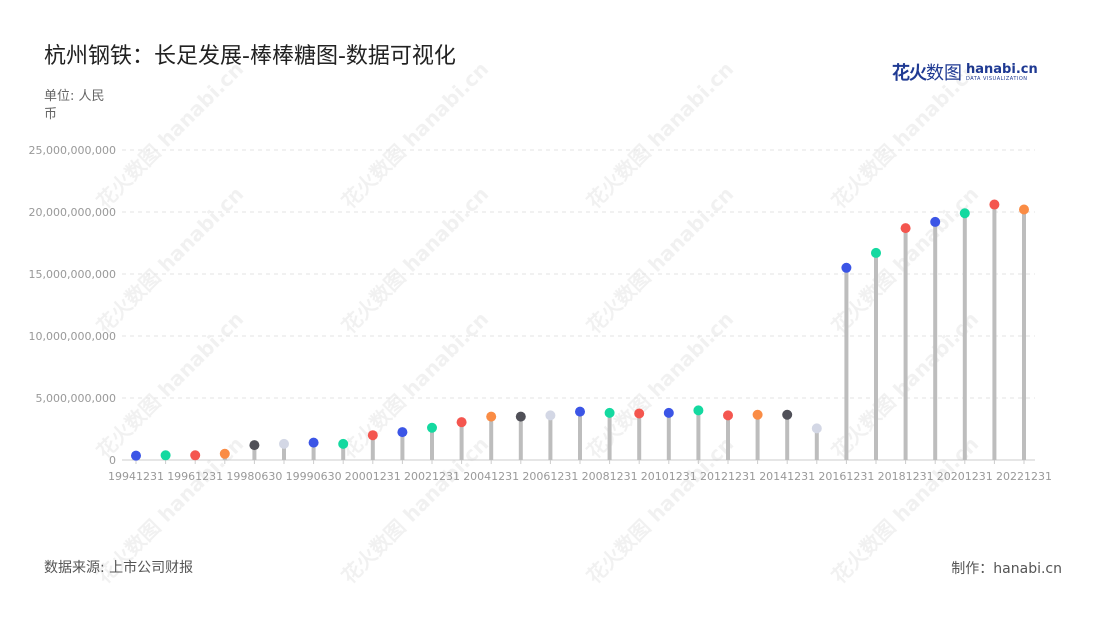 This screenshot has width=1100, height=620. Describe the element at coordinates (1024, 476) in the screenshot. I see `x-tick-label: 20221231` at that location.